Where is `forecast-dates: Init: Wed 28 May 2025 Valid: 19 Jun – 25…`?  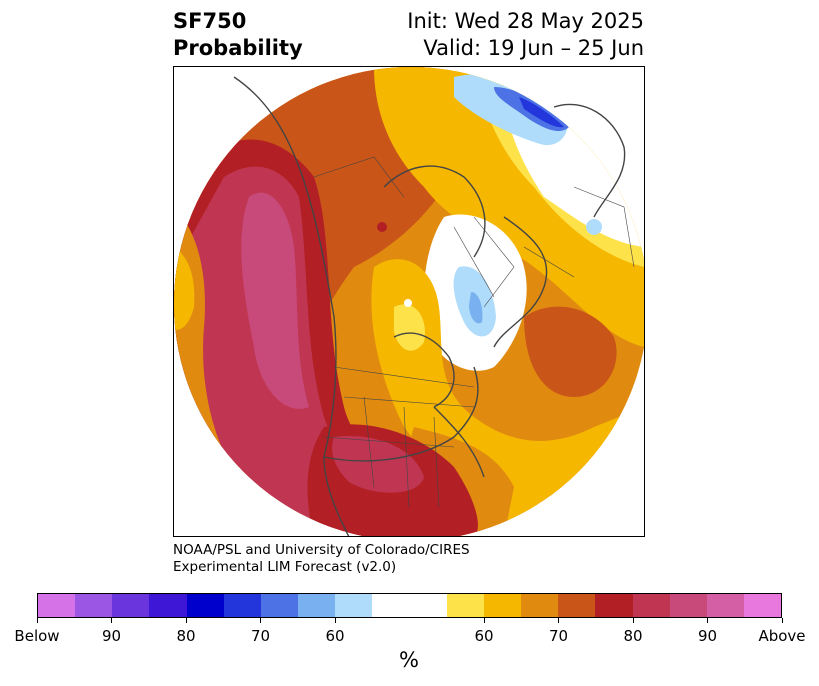
forecast-dates: Init: Wed 28 May 2025 Valid: 19 Jun – 25… is located at coordinates (525, 35).